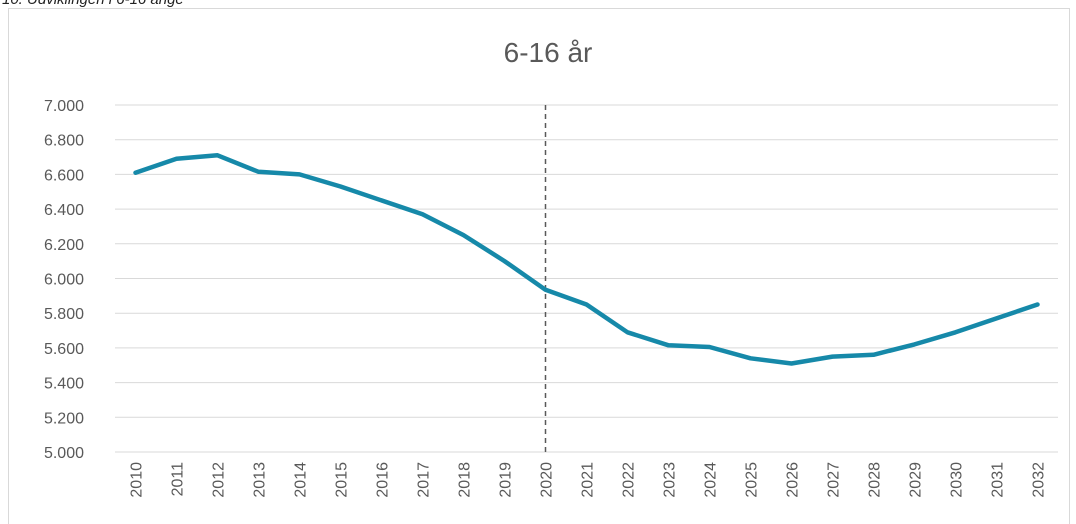  Describe the element at coordinates (64, 106) in the screenshot. I see `y-tick-label: 7.000` at that location.